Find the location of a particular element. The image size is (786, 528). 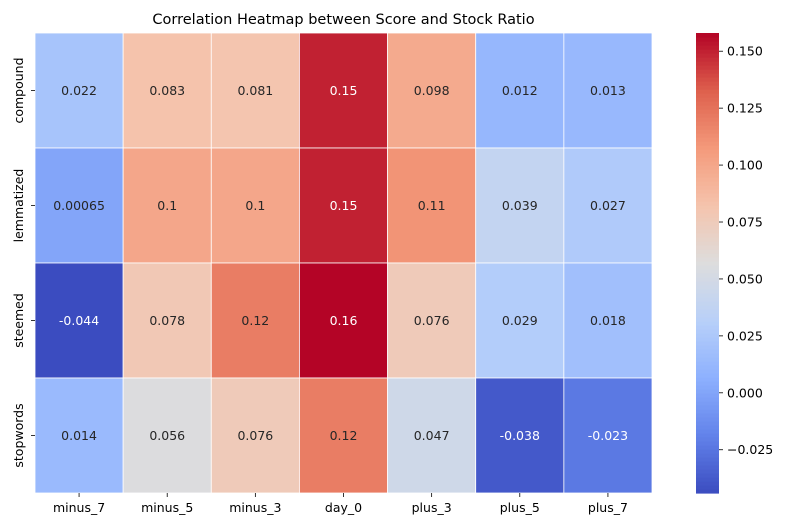

cell-value-label: -0.044 is located at coordinates (79, 320).